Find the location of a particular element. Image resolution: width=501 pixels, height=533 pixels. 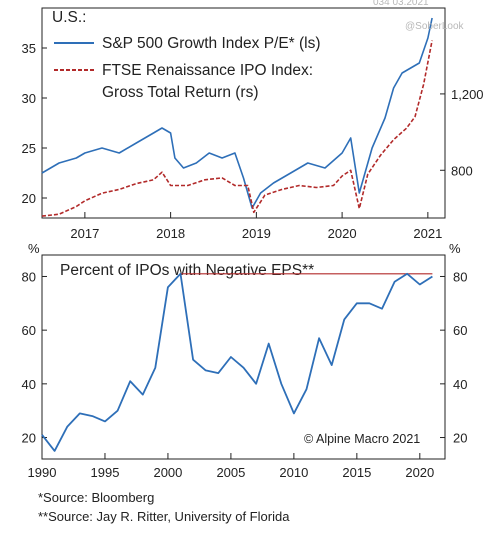

tick-label-left: 40 is located at coordinates (29, 384).